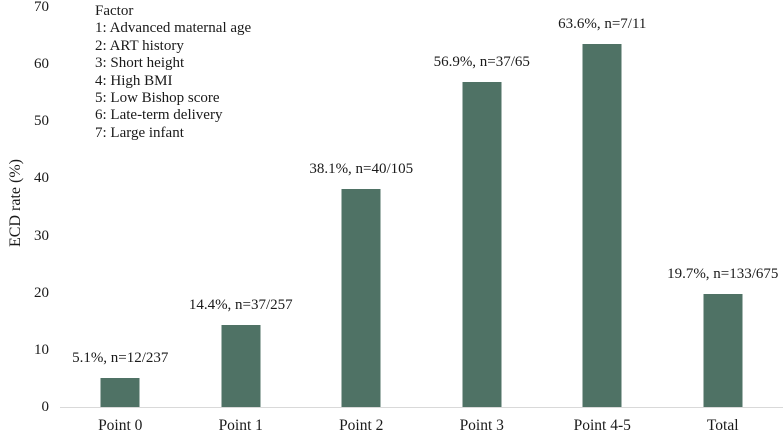  I want to click on y-tick-label: 20, so click(41, 292).